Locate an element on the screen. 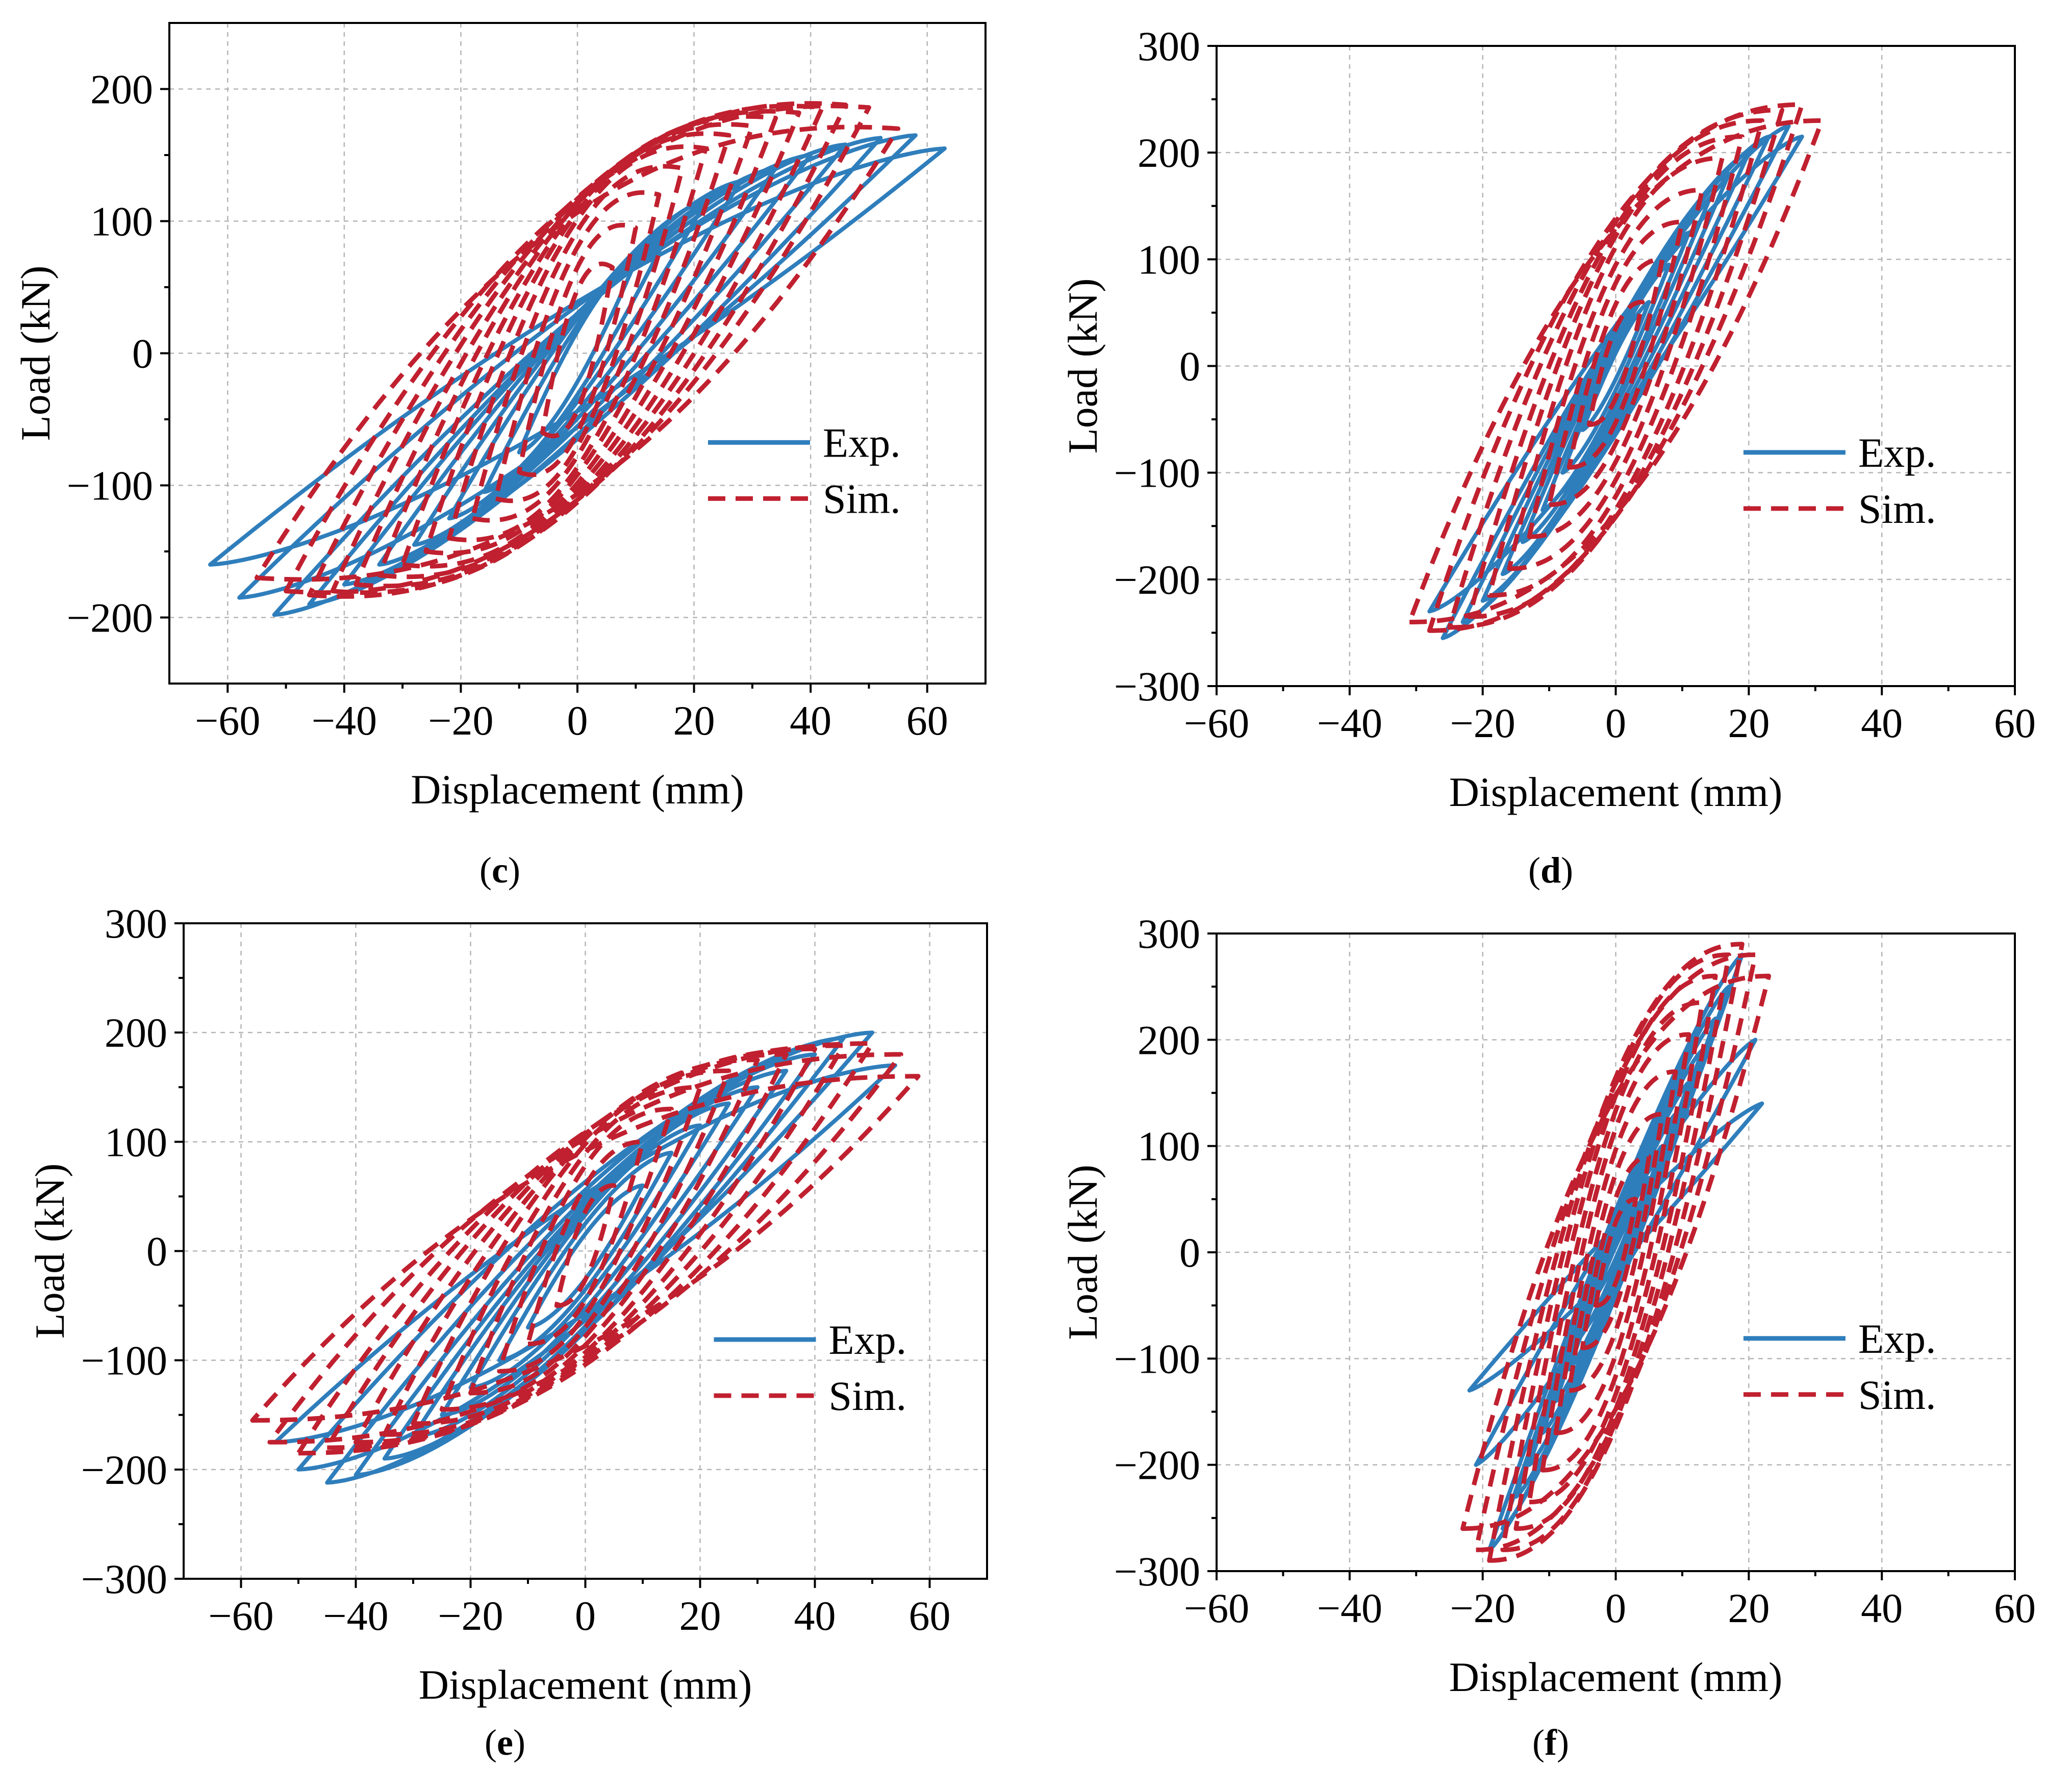 Image resolution: width=2046 pixels, height=1792 pixels. panel-caption: (d) is located at coordinates (1550, 870).